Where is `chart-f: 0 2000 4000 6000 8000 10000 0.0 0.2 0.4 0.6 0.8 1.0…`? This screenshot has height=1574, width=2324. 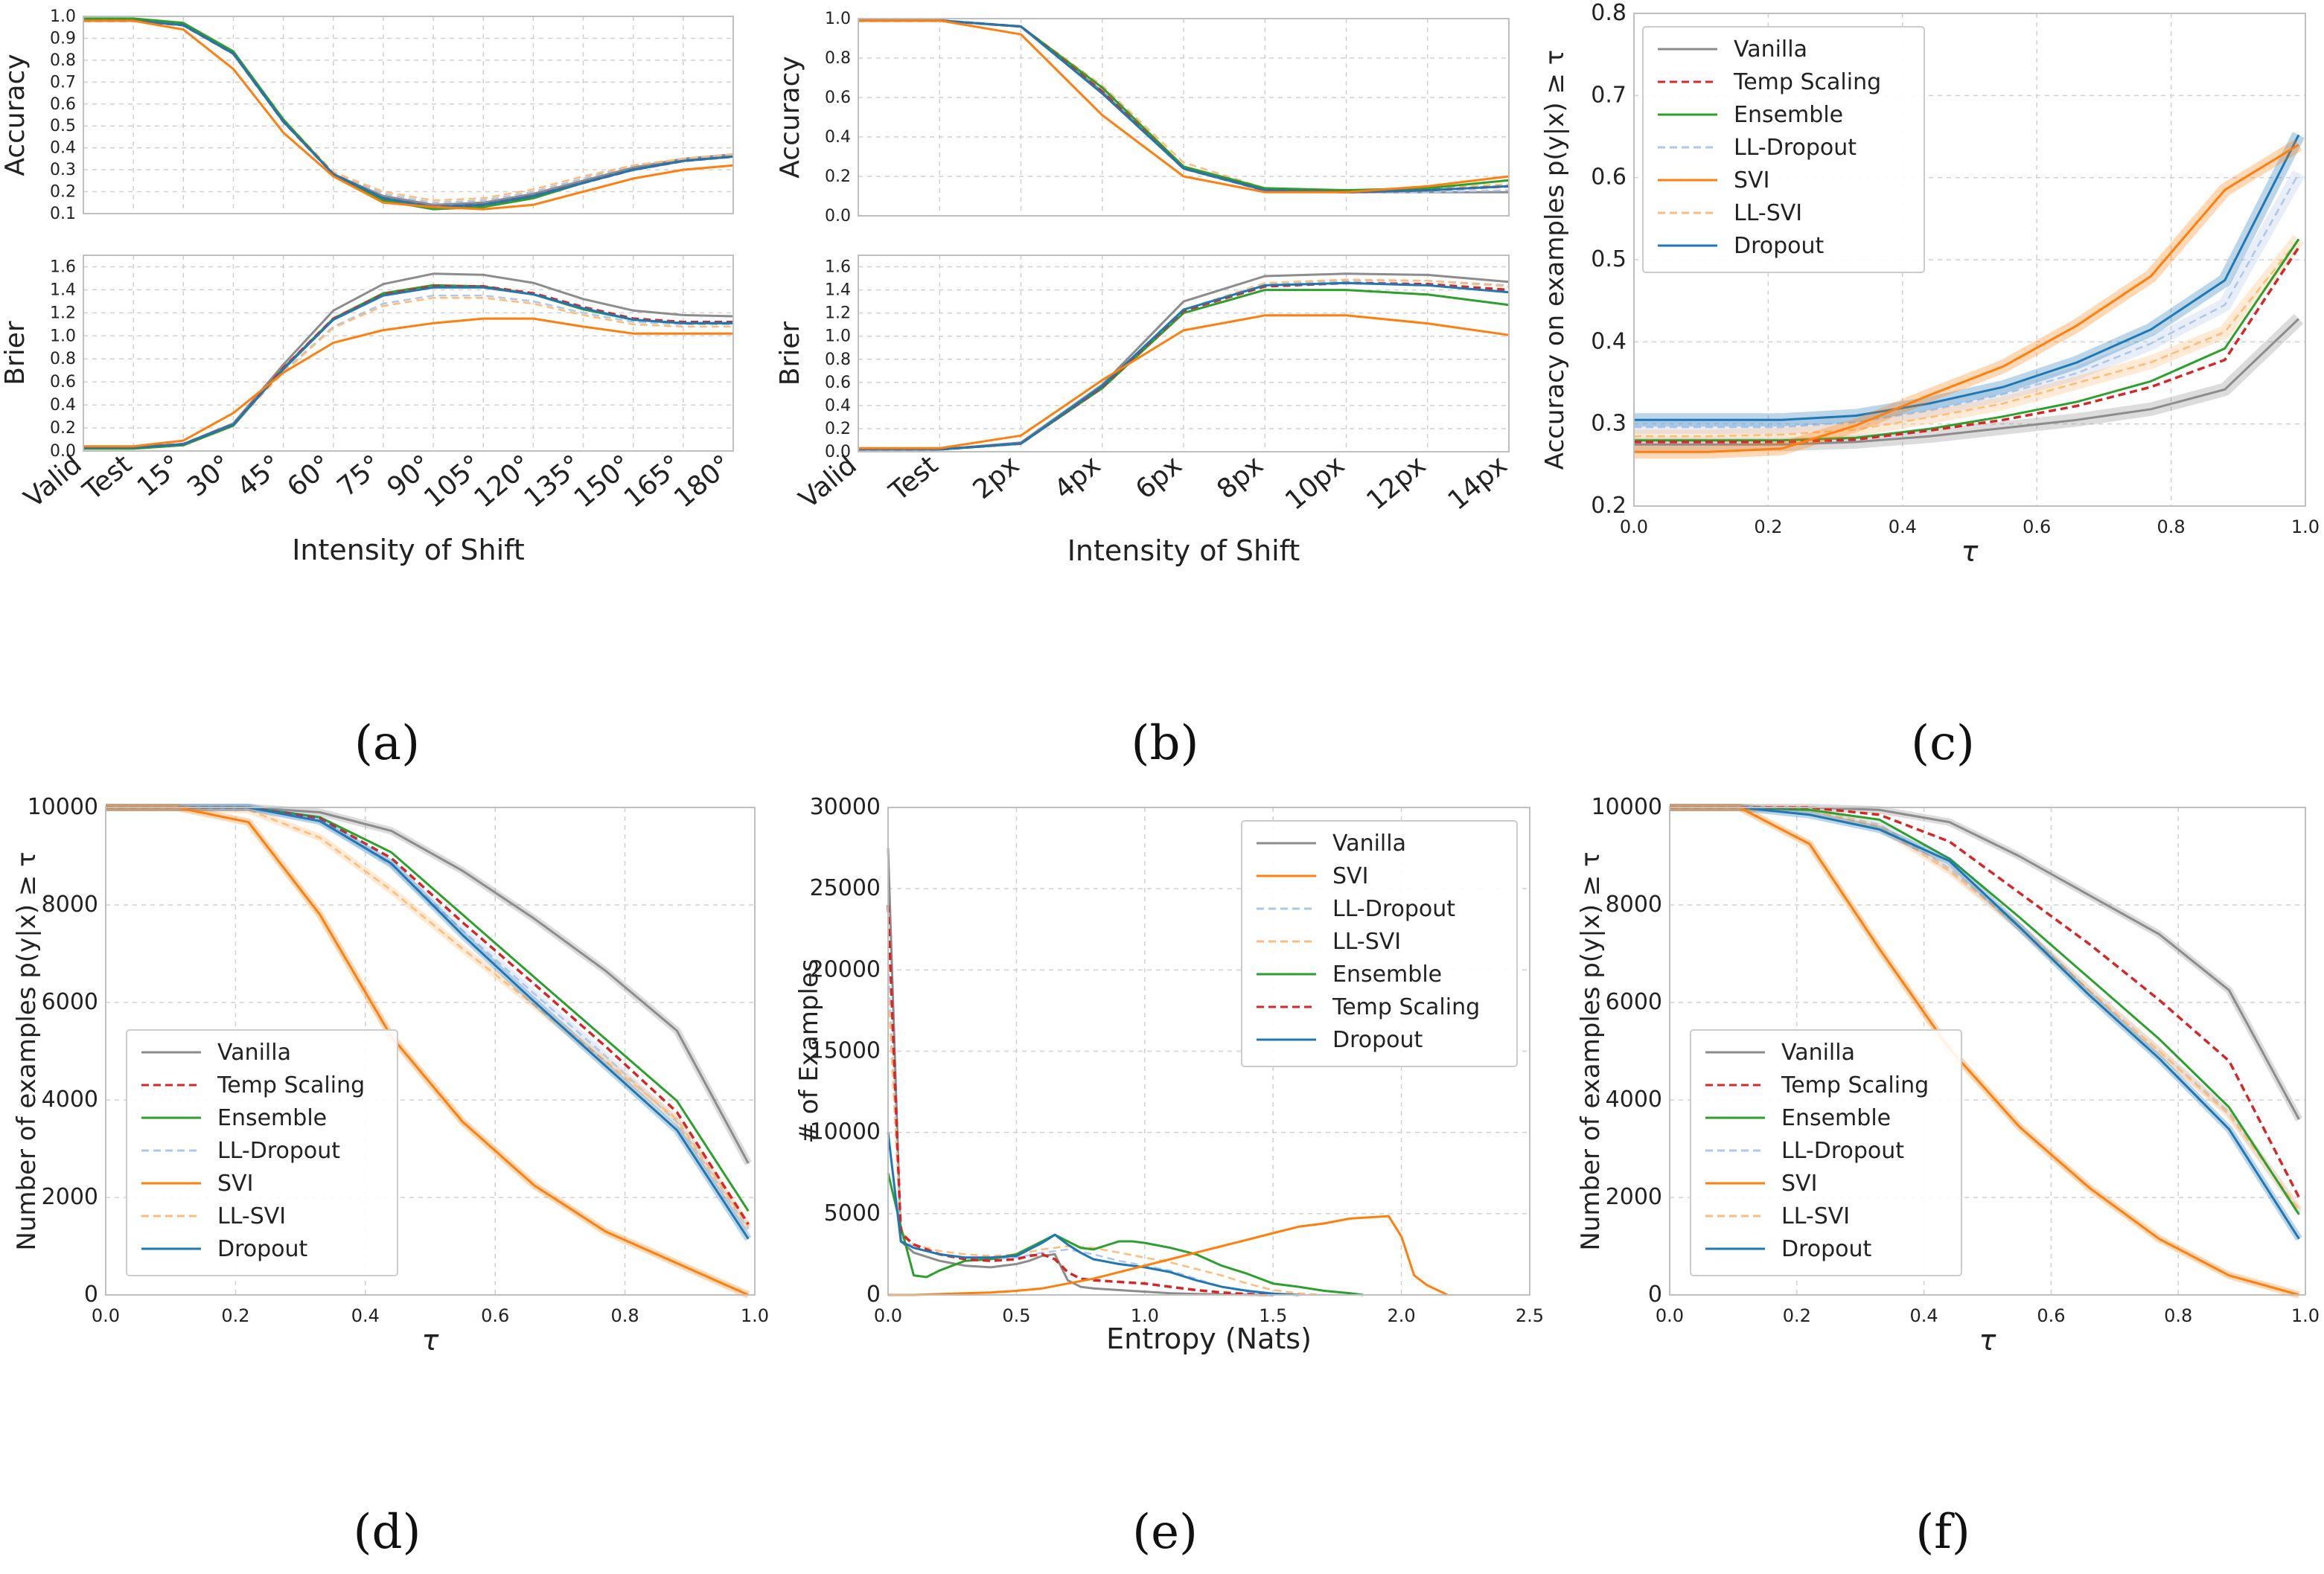
chart-f: 0 2000 4000 6000 8000 10000 0.0 0.2 0.4 0.6 0.8 1.0… is located at coordinates (1948, 1075).